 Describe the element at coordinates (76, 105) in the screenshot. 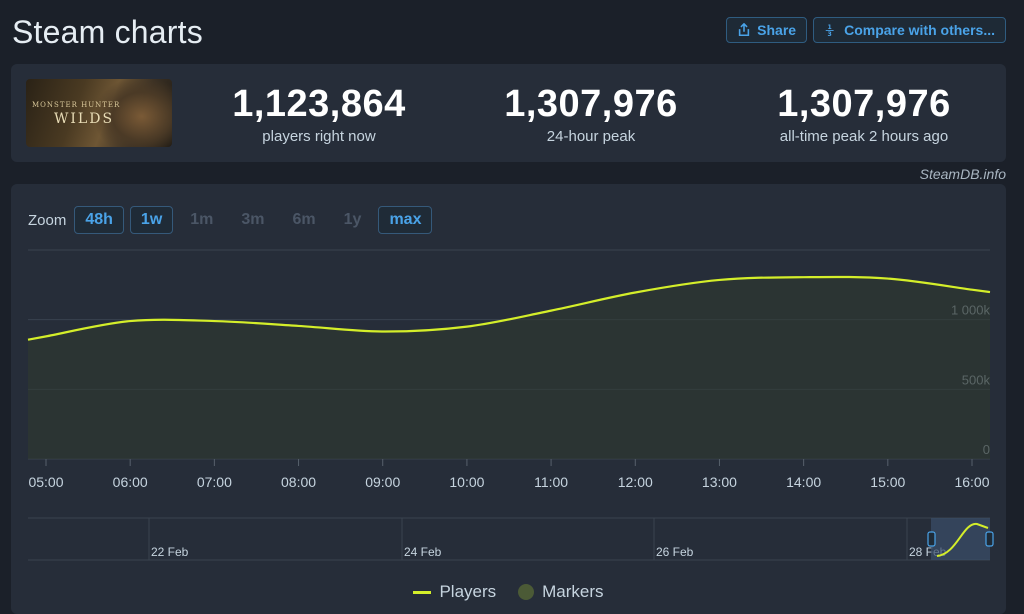

I see `game-logo-text: MONSTER HUNTER` at that location.